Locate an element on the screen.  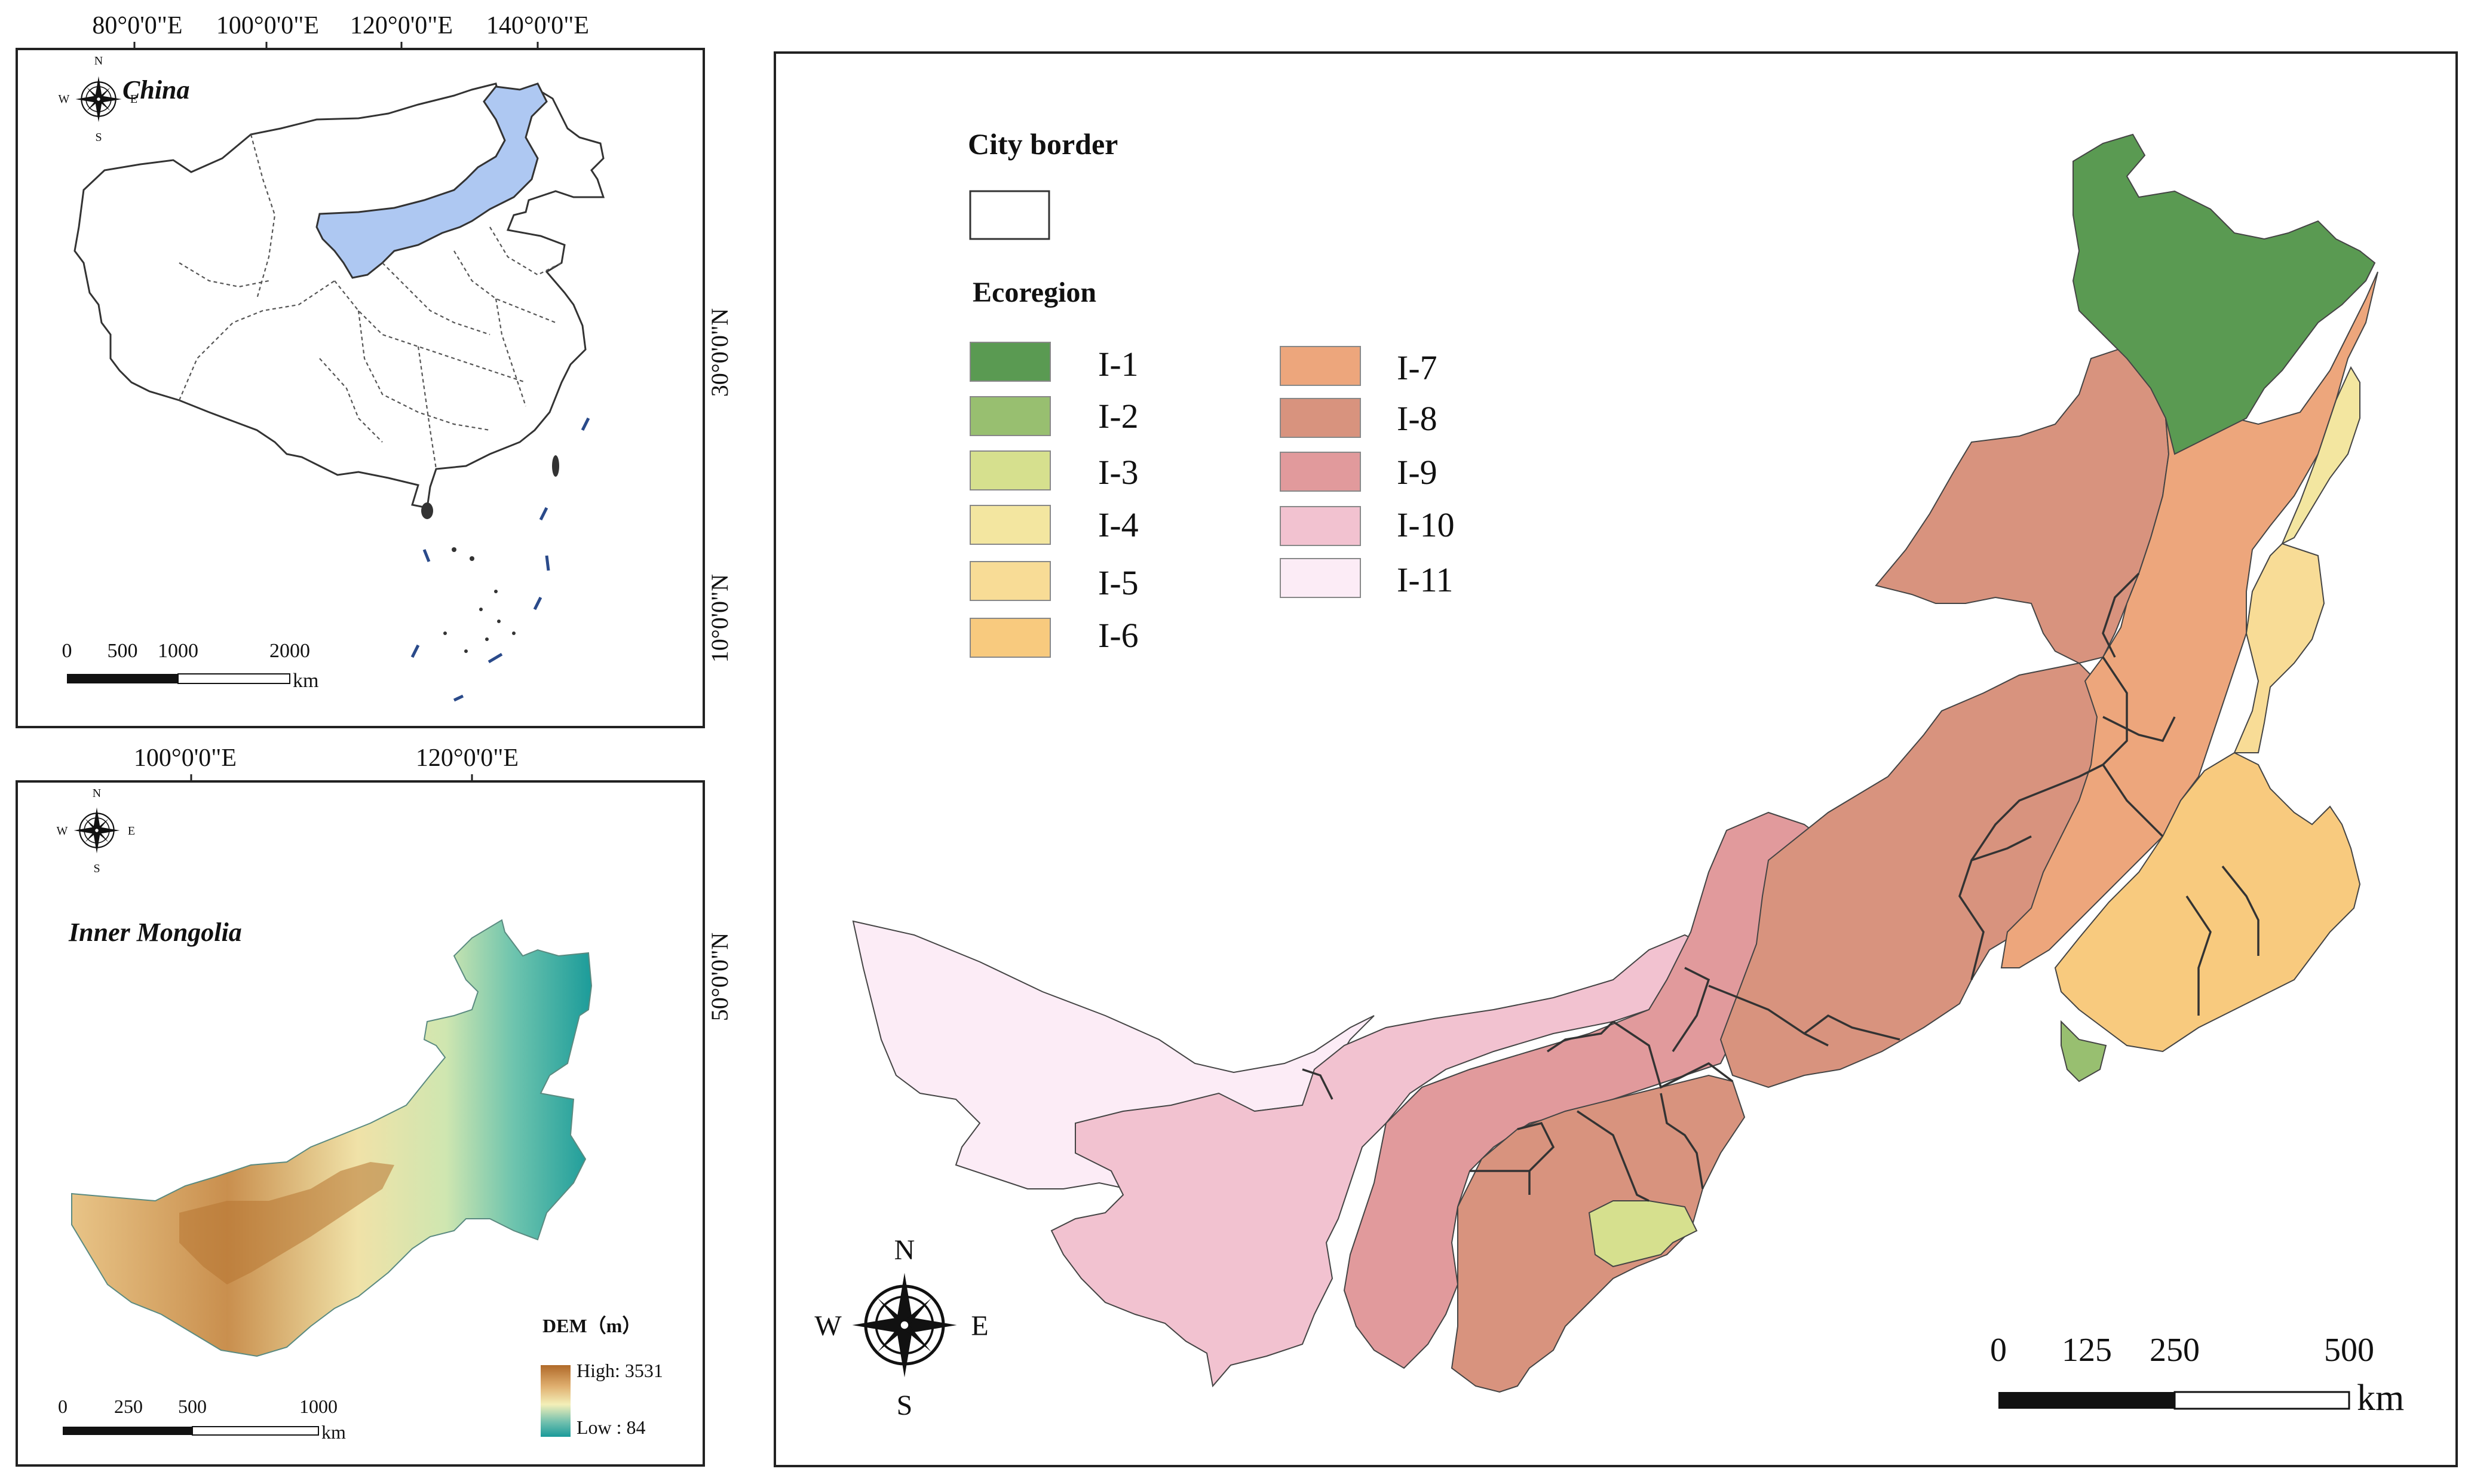
im-dem-highland is located at coordinates (286, 1223).